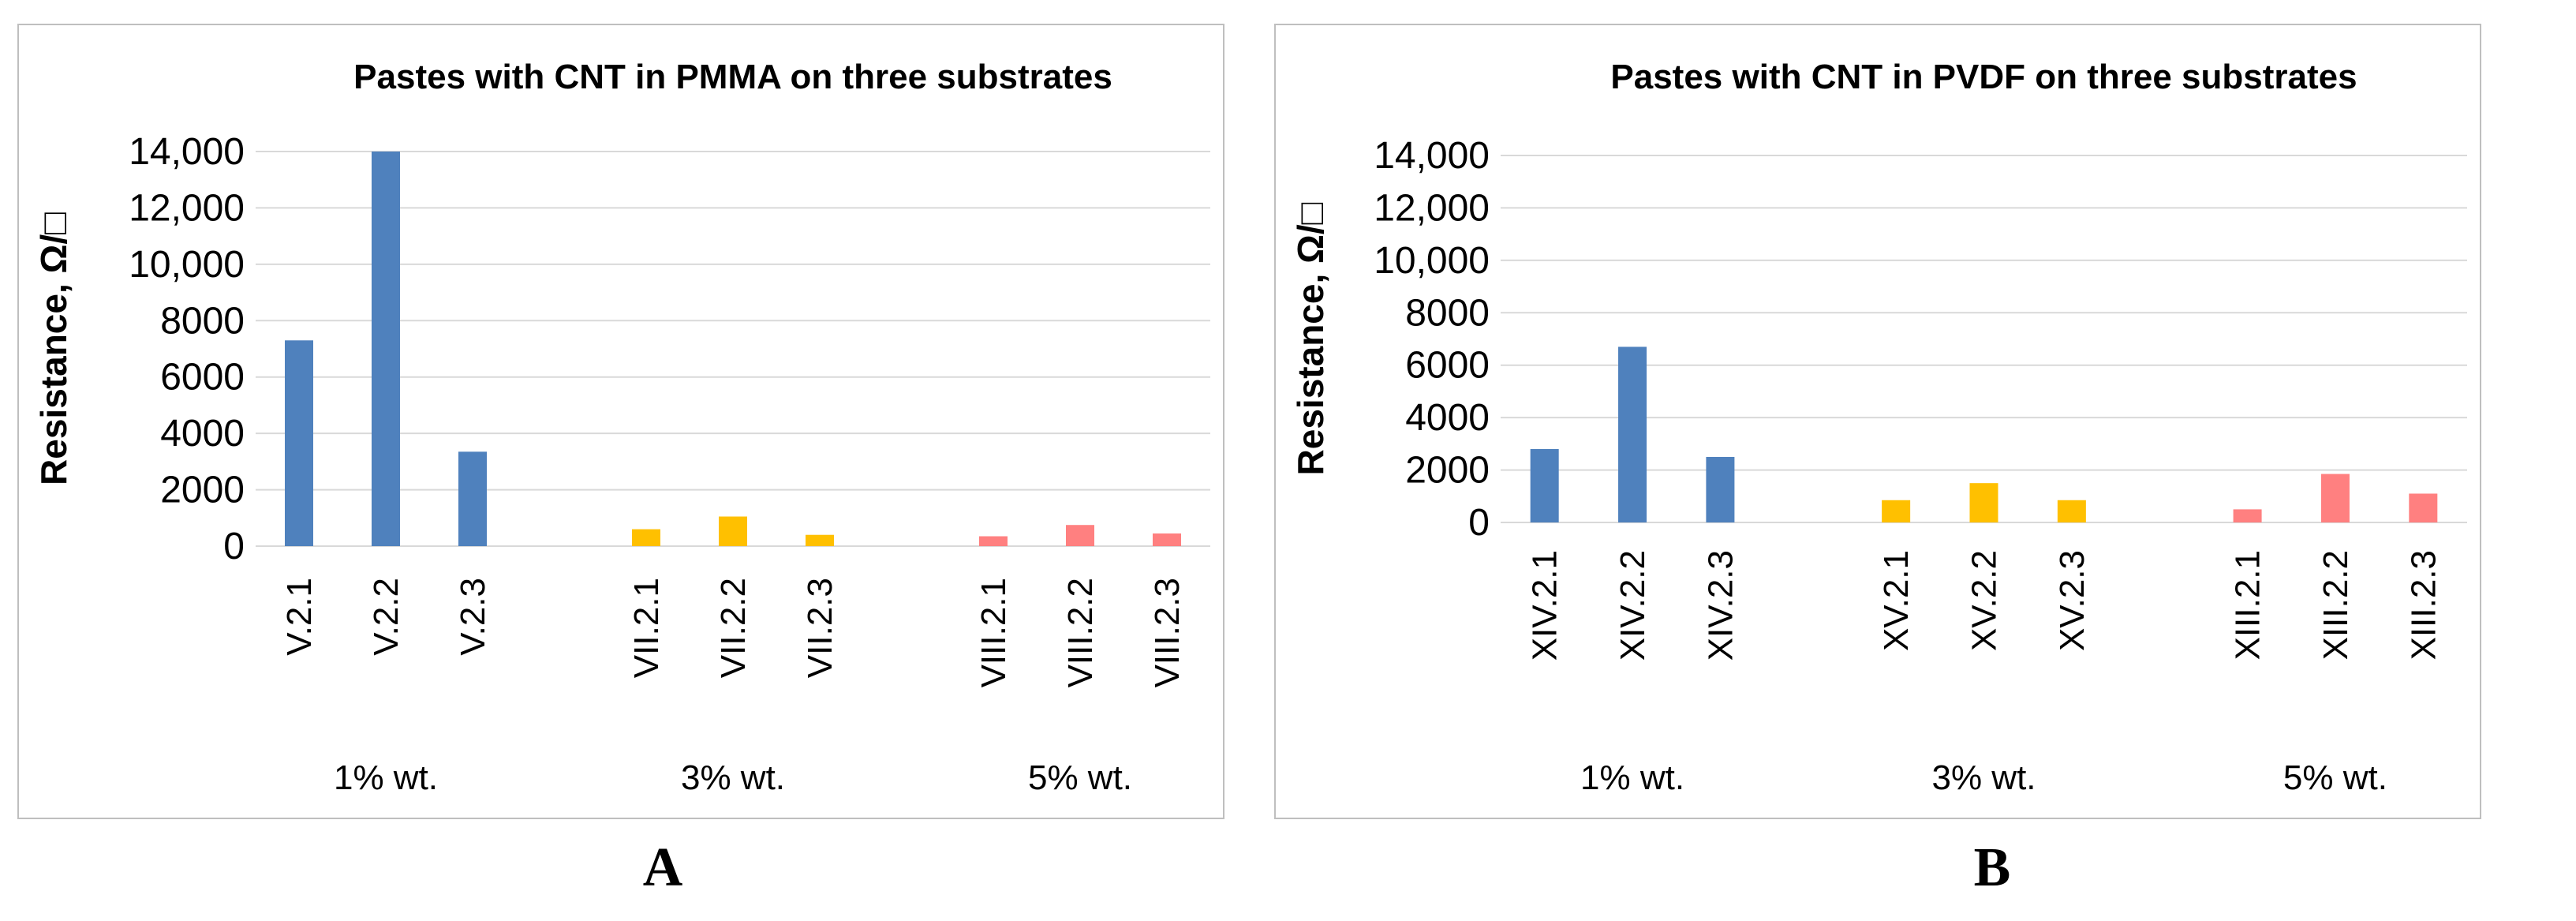 This screenshot has height=921, width=2576. What do you see at coordinates (1632, 605) in the screenshot?
I see `x-tick-label: XIV.2.2` at bounding box center [1632, 605].